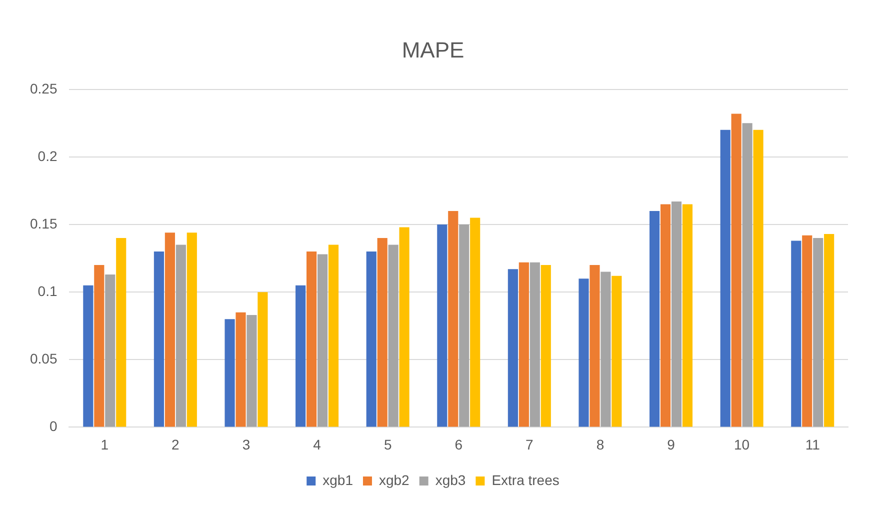 This screenshot has width=886, height=511. What do you see at coordinates (433, 49) in the screenshot?
I see `chart-title: MAPE` at bounding box center [433, 49].